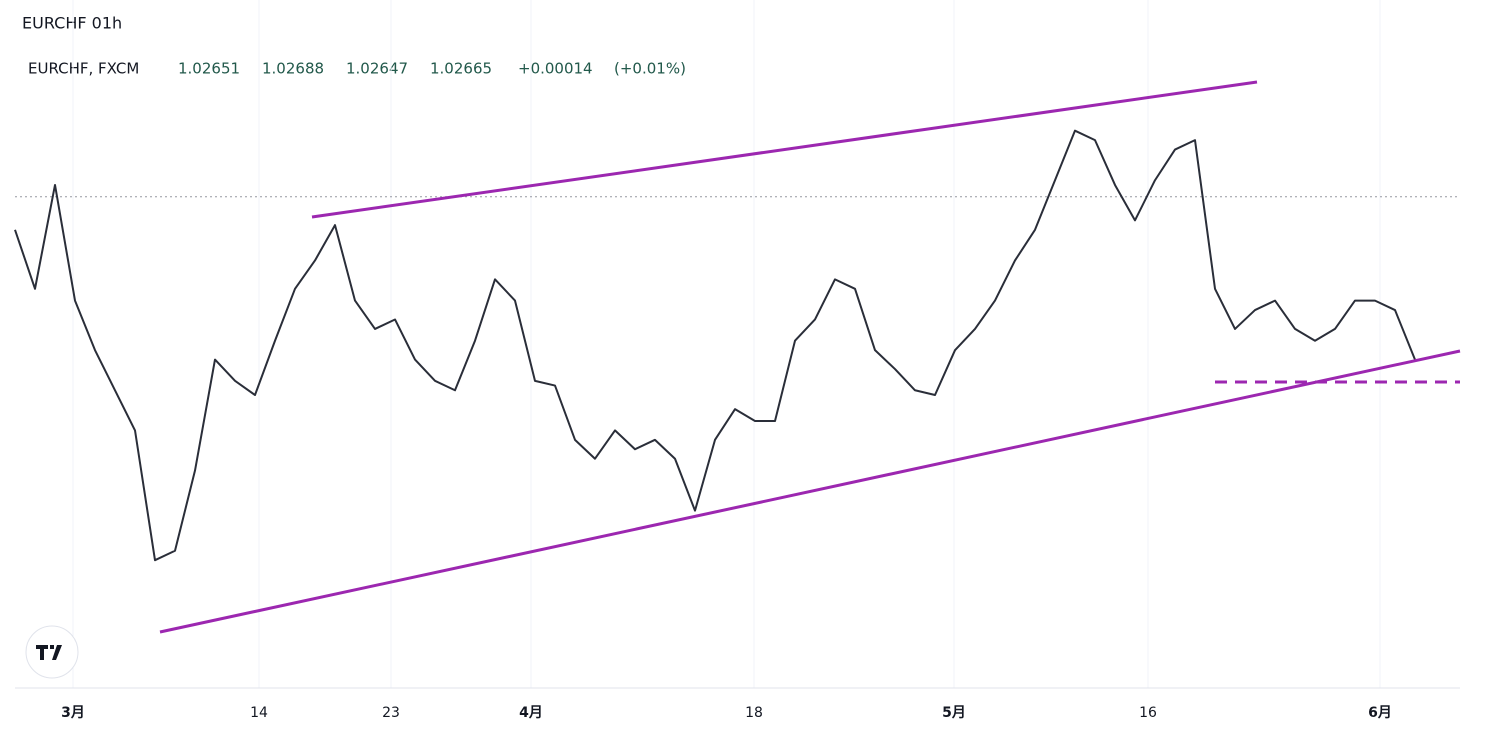  Describe the element at coordinates (754, 713) in the screenshot. I see `x-tick-label: 18` at that location.